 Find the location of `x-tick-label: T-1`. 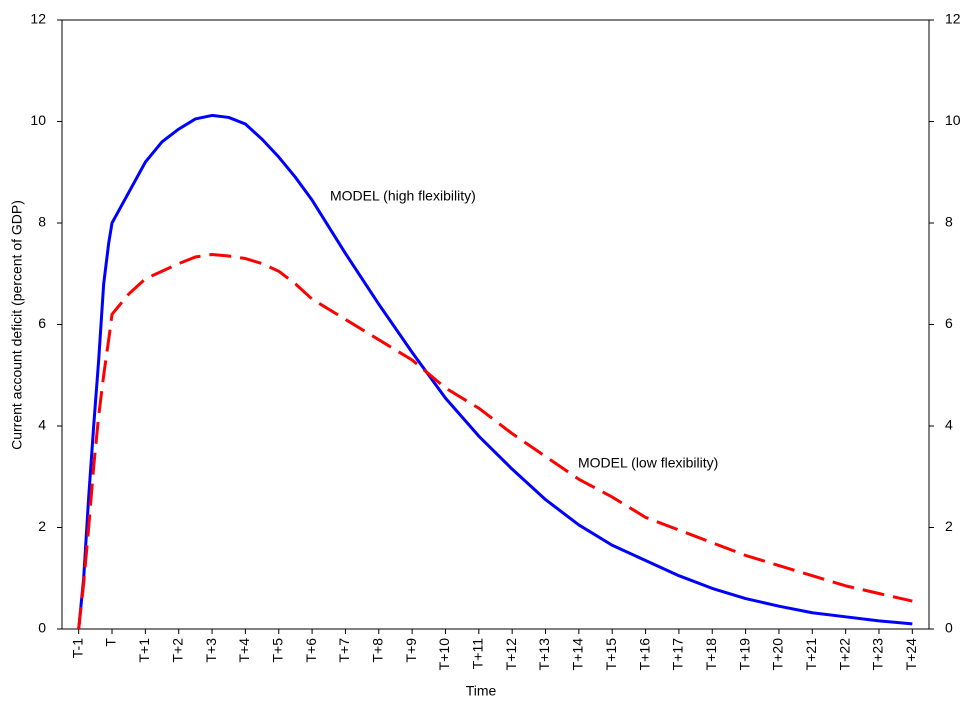

x-tick-label: T-1 is located at coordinates (77, 648).